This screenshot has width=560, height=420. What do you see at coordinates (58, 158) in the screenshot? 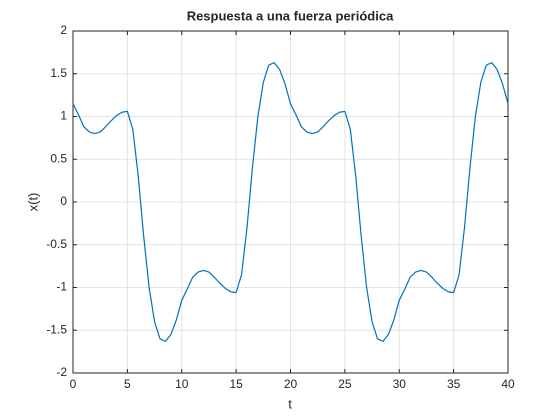
I see `y-tick-label: 0.5` at bounding box center [58, 158].